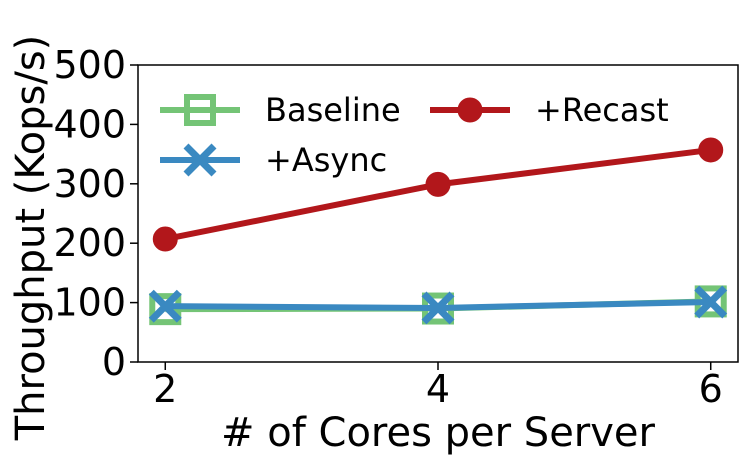 The width and height of the screenshot is (748, 463). What do you see at coordinates (89, 184) in the screenshot?
I see `y-tick-label: 300` at bounding box center [89, 184].